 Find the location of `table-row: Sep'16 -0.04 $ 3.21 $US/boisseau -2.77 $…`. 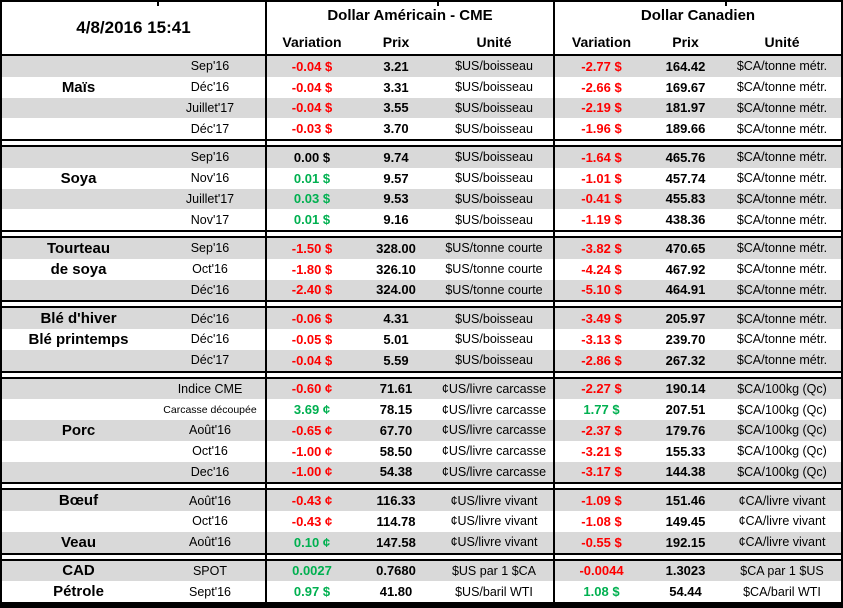

table-row: Sep'16 -0.04 $ 3.21 $US/boisseau -2.77 $… is located at coordinates (421, 66).